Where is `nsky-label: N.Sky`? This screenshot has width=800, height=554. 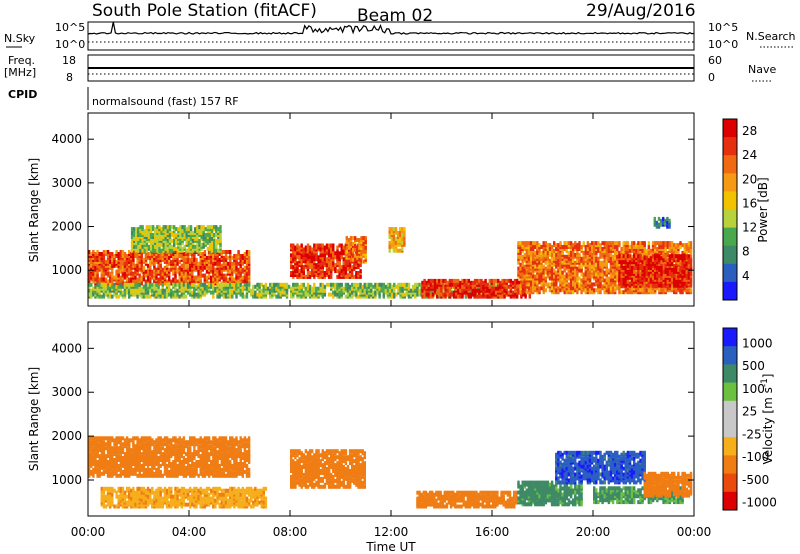
nsky-label: N.Sky is located at coordinates (20, 38).